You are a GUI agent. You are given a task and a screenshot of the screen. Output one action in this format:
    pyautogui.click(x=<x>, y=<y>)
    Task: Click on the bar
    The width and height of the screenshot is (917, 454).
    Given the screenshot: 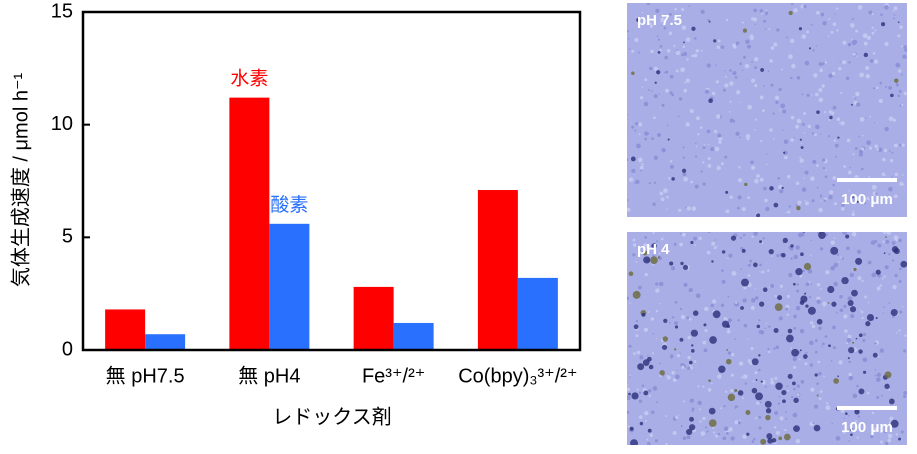 What is the action you would take?
    pyautogui.click(x=125, y=329)
    